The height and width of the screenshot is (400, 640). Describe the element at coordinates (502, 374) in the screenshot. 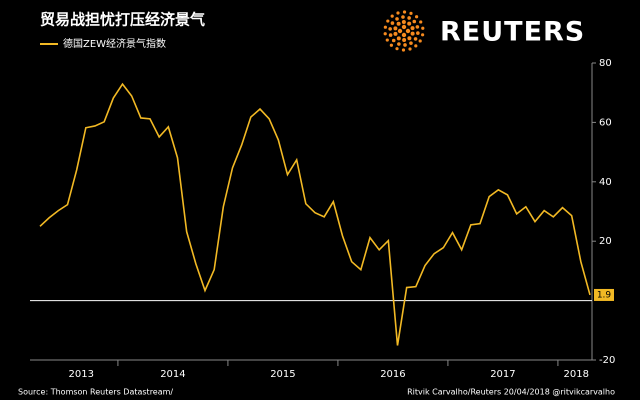

I see `x-tick-label: 2017` at that location.